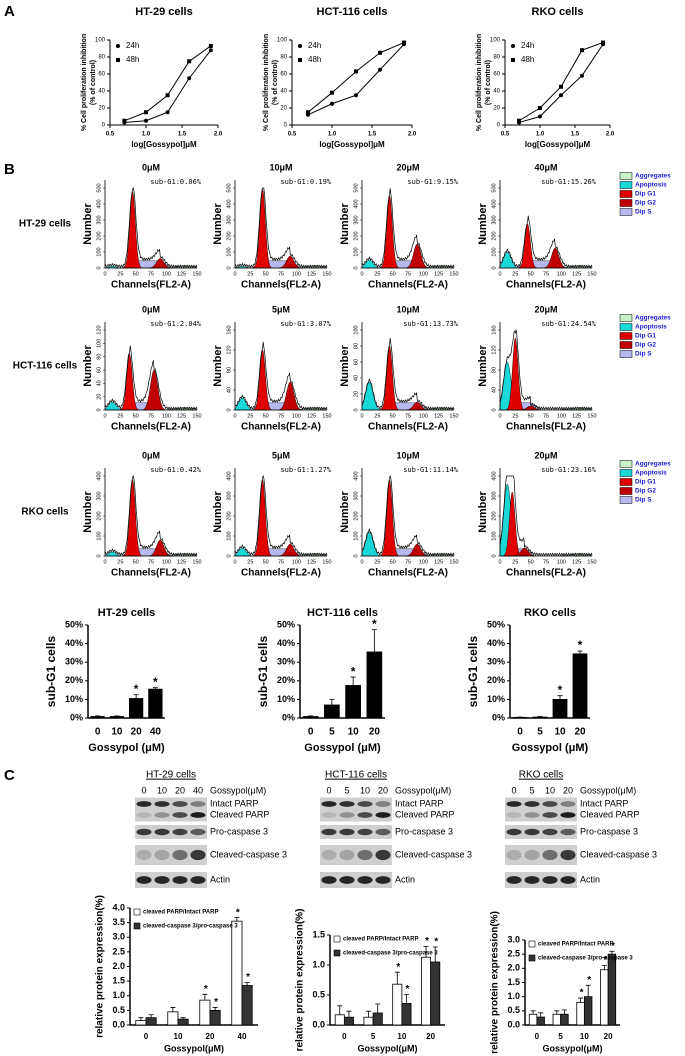 The image size is (685, 1056). Describe the element at coordinates (178, 1036) in the screenshot. I see `x-tick-label: 10` at that location.